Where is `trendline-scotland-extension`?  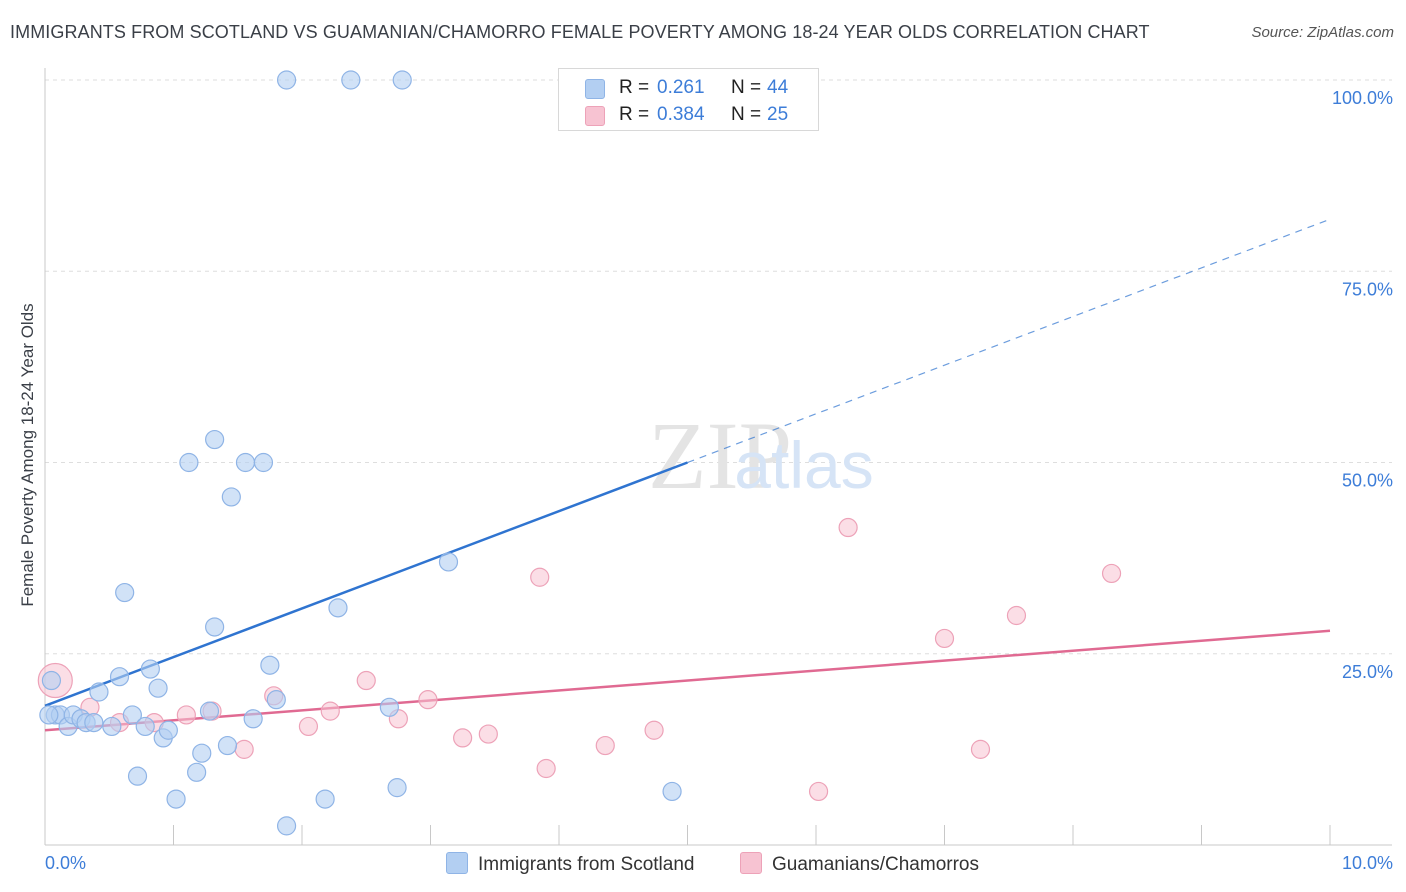
trendline-scotland-extension is located at coordinates (1009, 341).